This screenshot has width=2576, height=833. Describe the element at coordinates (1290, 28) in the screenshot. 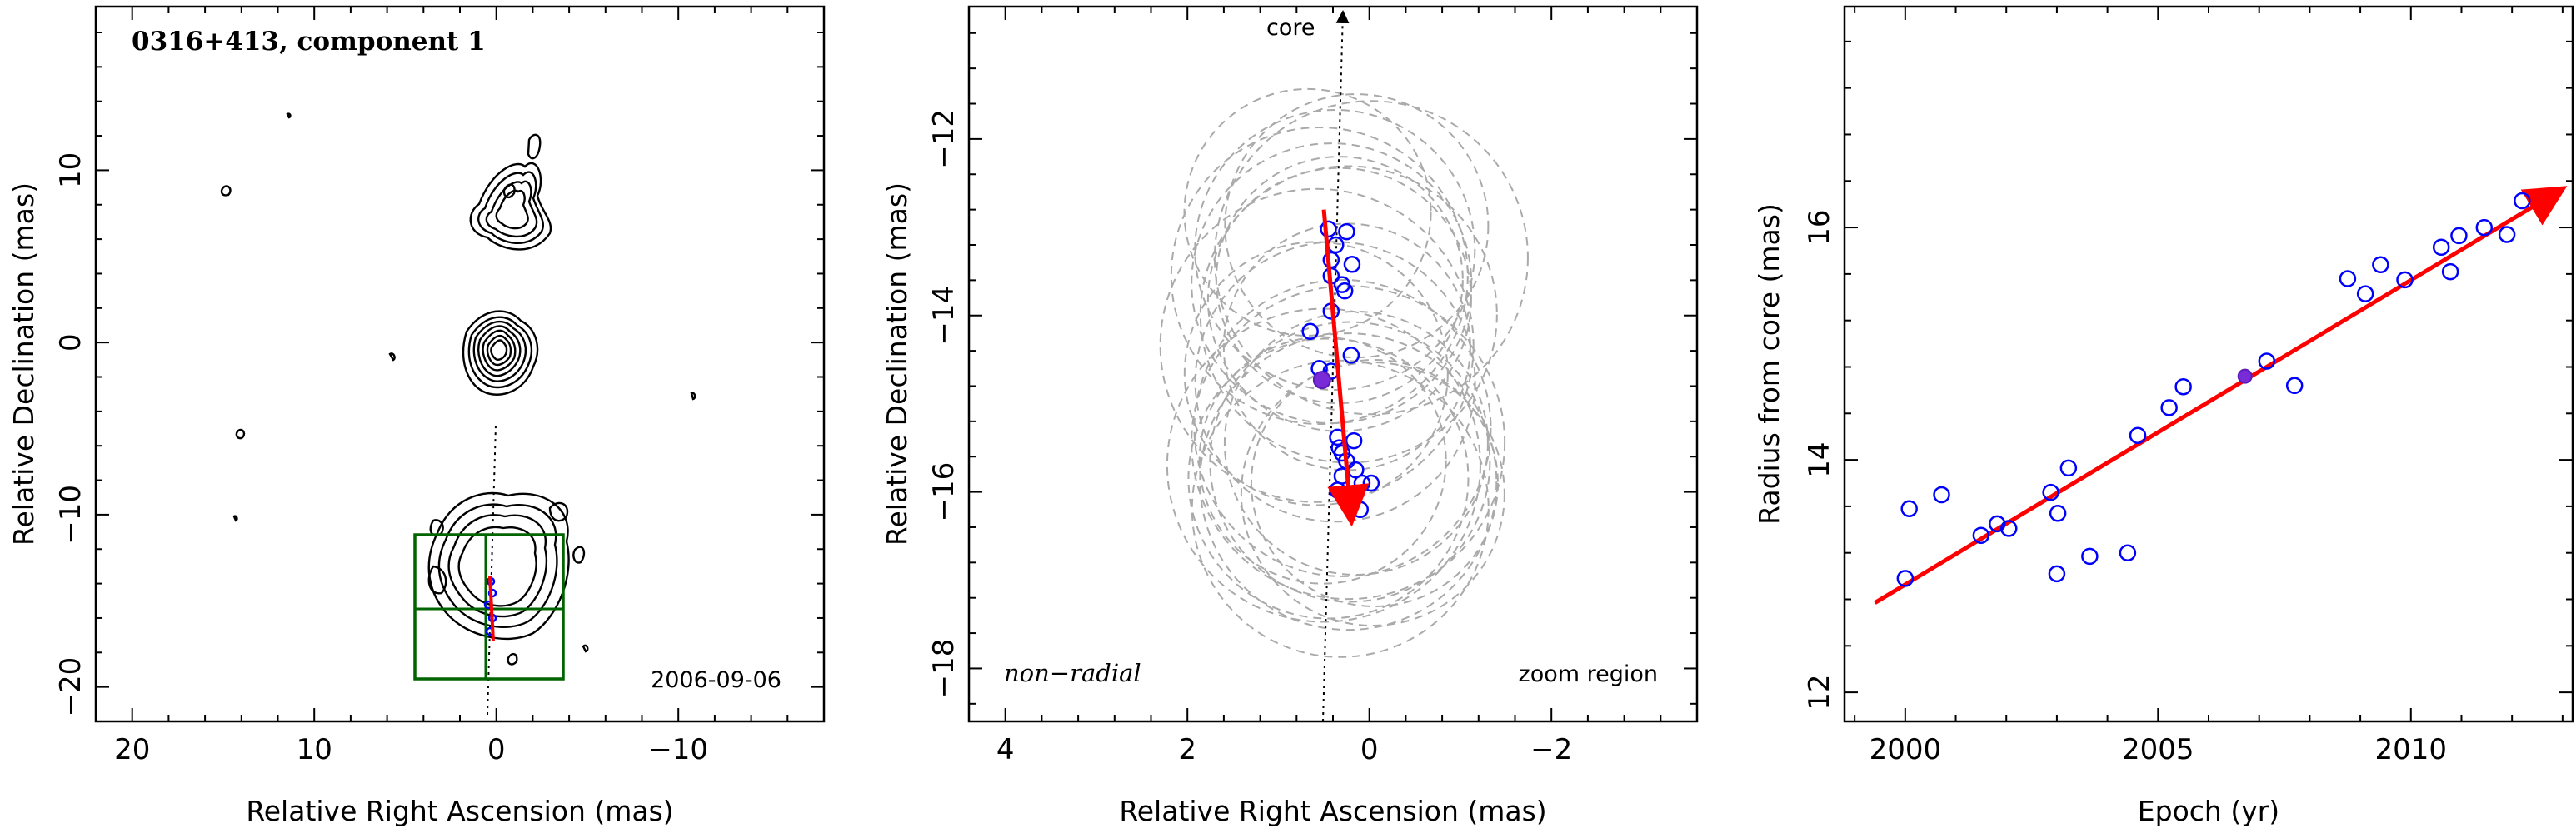

I see `p2-core-label: core` at that location.